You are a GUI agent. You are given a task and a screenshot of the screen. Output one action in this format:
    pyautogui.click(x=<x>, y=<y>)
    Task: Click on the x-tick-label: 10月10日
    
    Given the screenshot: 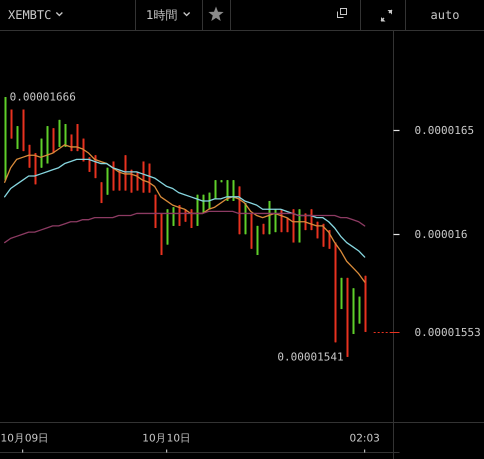 What is the action you would take?
    pyautogui.click(x=167, y=438)
    